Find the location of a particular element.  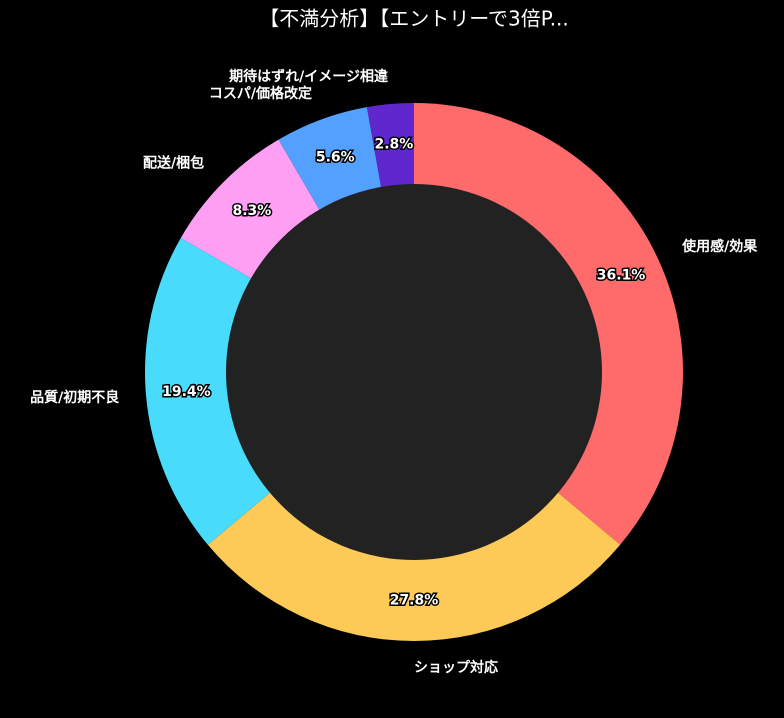

slice-label: コスパ/価格改定 is located at coordinates (260, 93).